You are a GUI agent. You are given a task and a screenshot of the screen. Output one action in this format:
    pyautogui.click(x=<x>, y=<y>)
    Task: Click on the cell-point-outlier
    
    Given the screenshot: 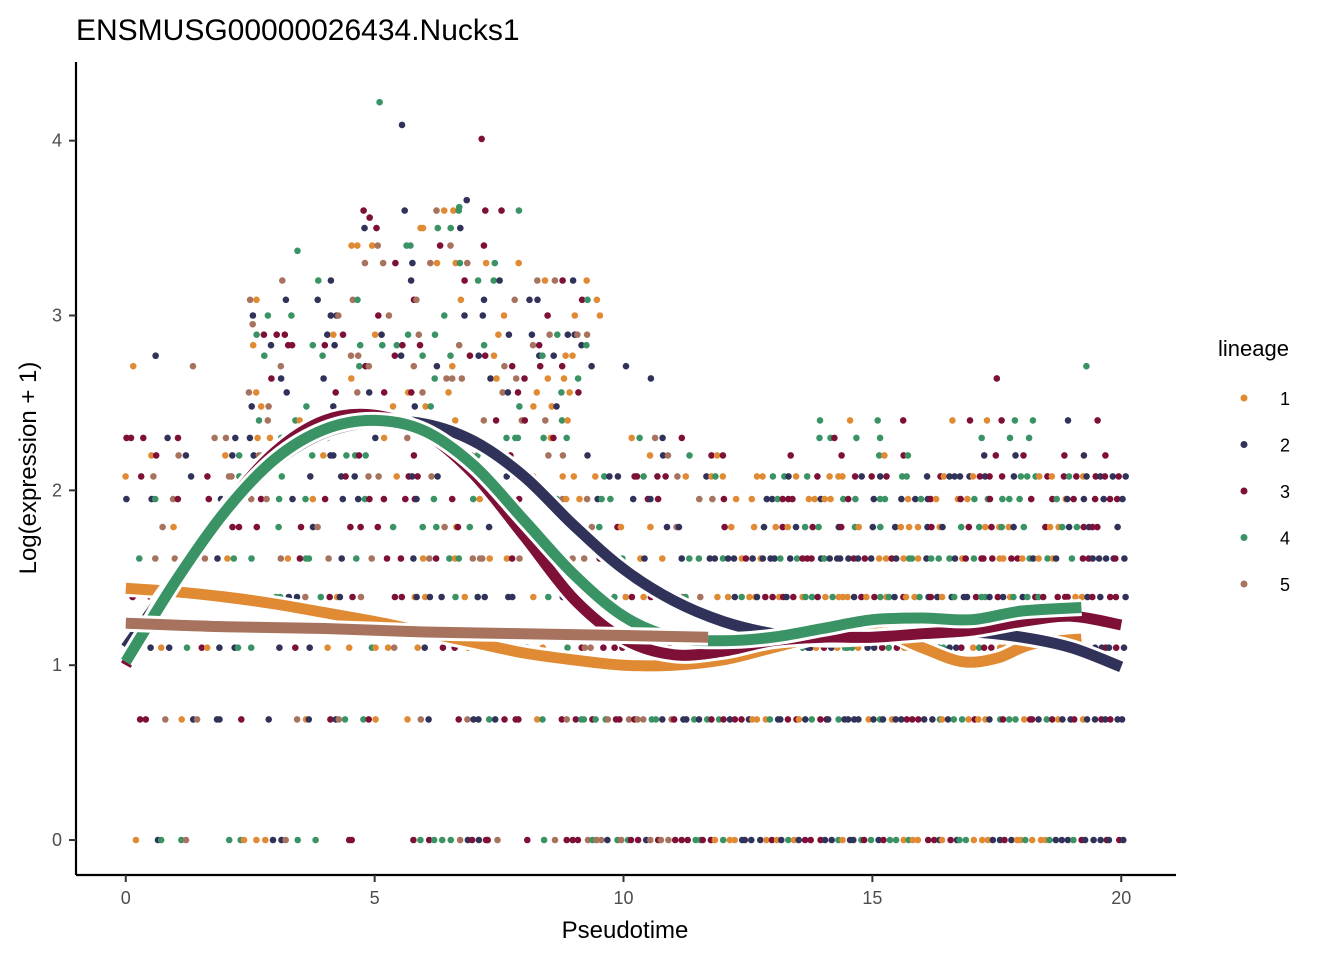 What is the action you would take?
    pyautogui.click(x=467, y=200)
    